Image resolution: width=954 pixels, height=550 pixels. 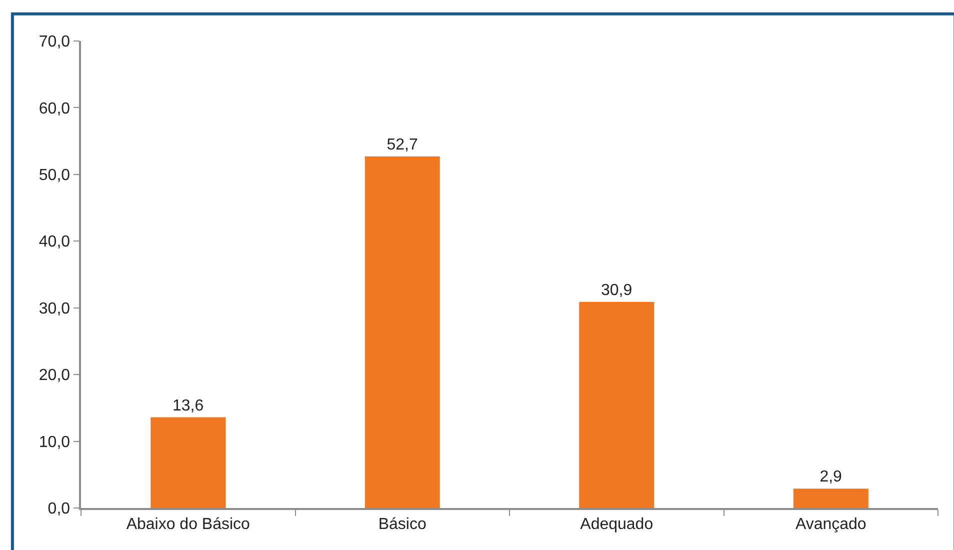 What do you see at coordinates (188, 405) in the screenshot?
I see `data-label: 13,6` at bounding box center [188, 405].